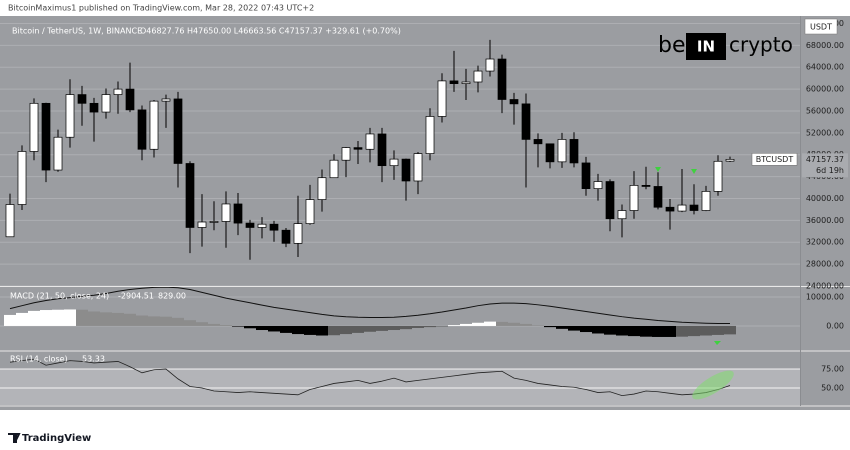 The width and height of the screenshot is (850, 450). I want to click on currency-label: USDT, so click(821, 27).